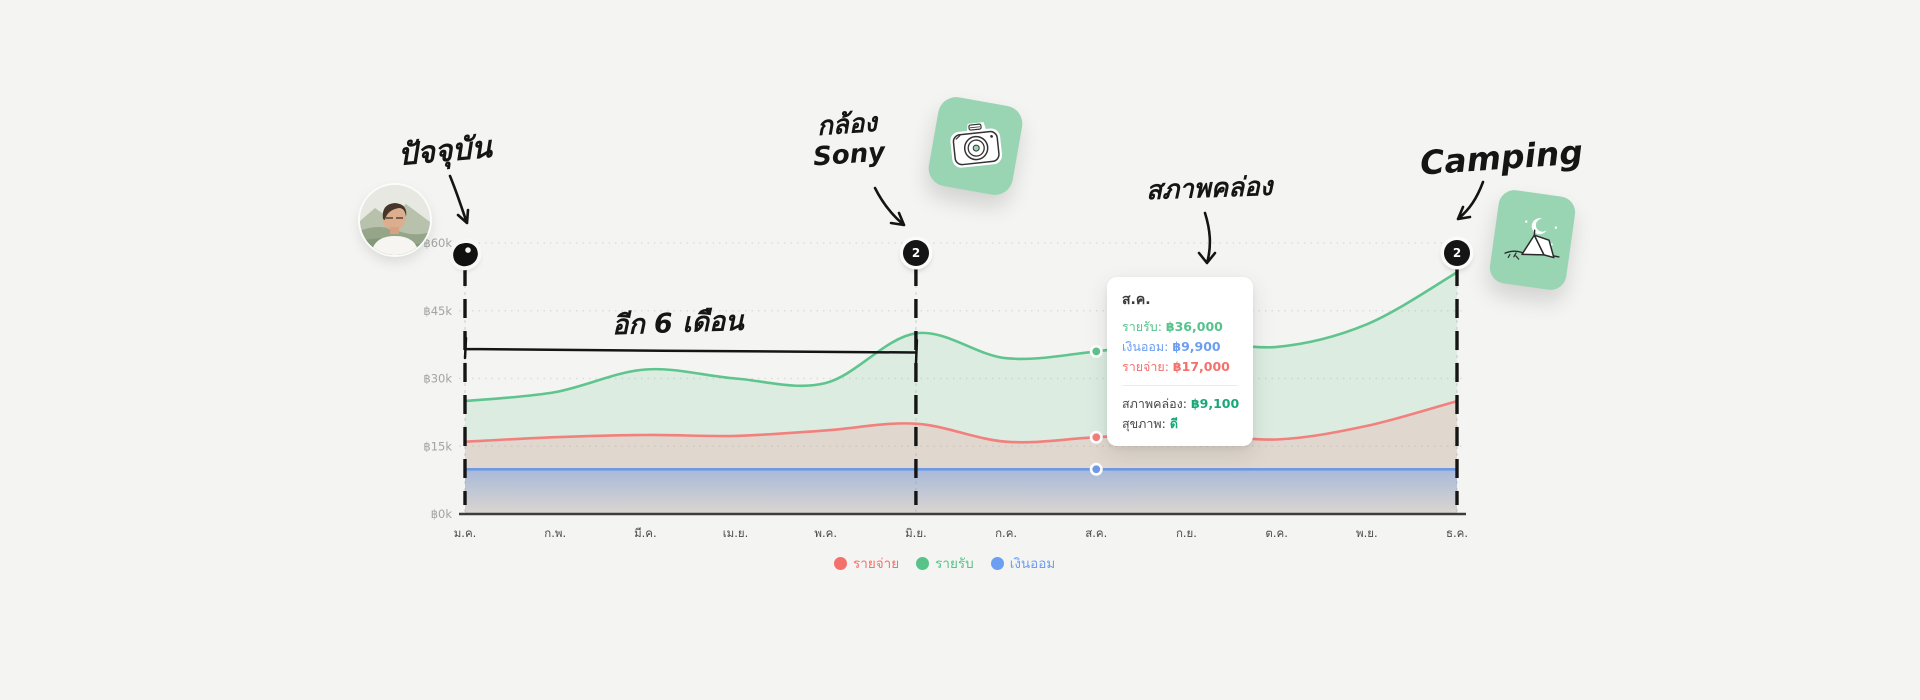  Describe the element at coordinates (961, 337) in the screenshot. I see `line-รายรับ` at that location.